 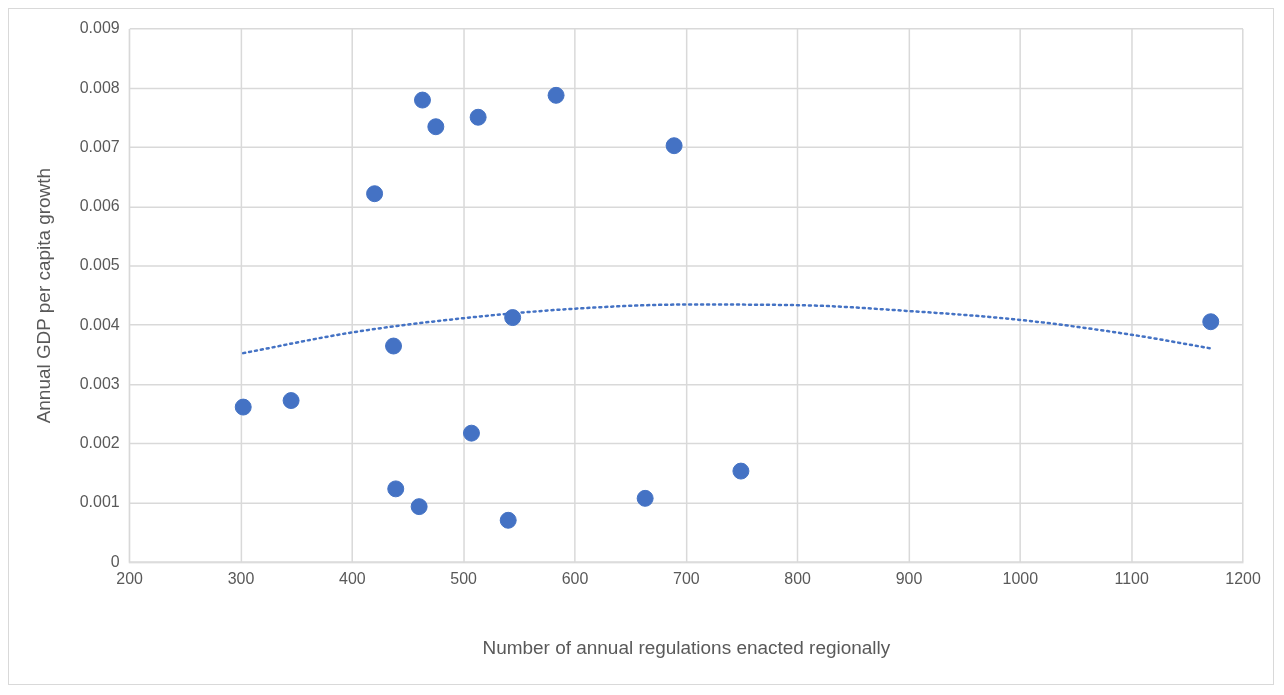 I want to click on y-tick-label: 0, so click(x=115, y=561).